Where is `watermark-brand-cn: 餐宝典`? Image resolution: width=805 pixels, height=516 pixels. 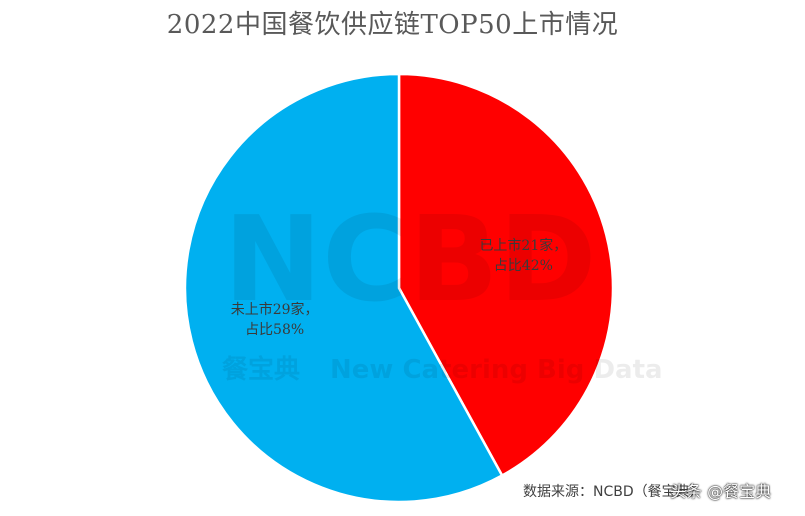 watermark-brand-cn: 餐宝典 is located at coordinates (261, 369).